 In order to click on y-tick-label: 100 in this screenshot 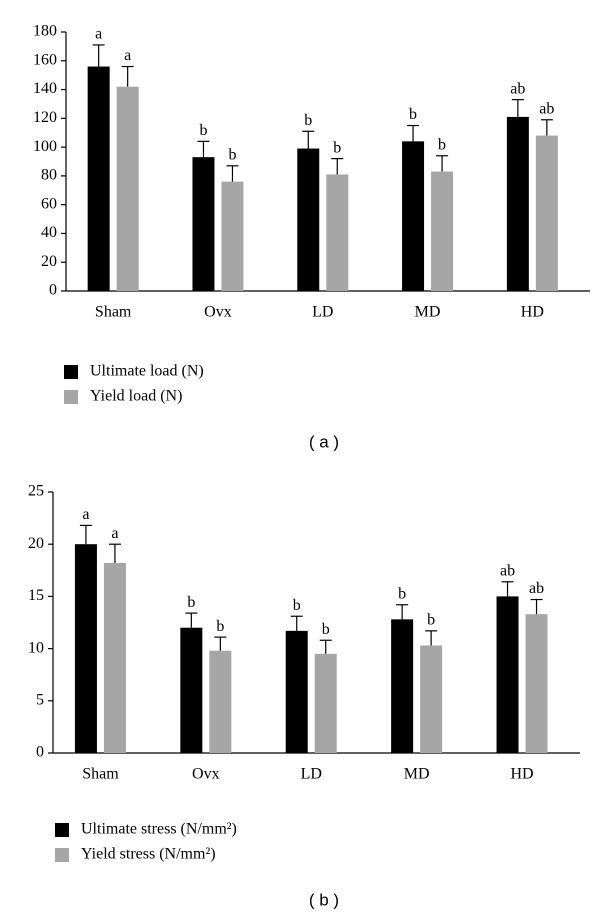, I will do `click(45, 146)`.